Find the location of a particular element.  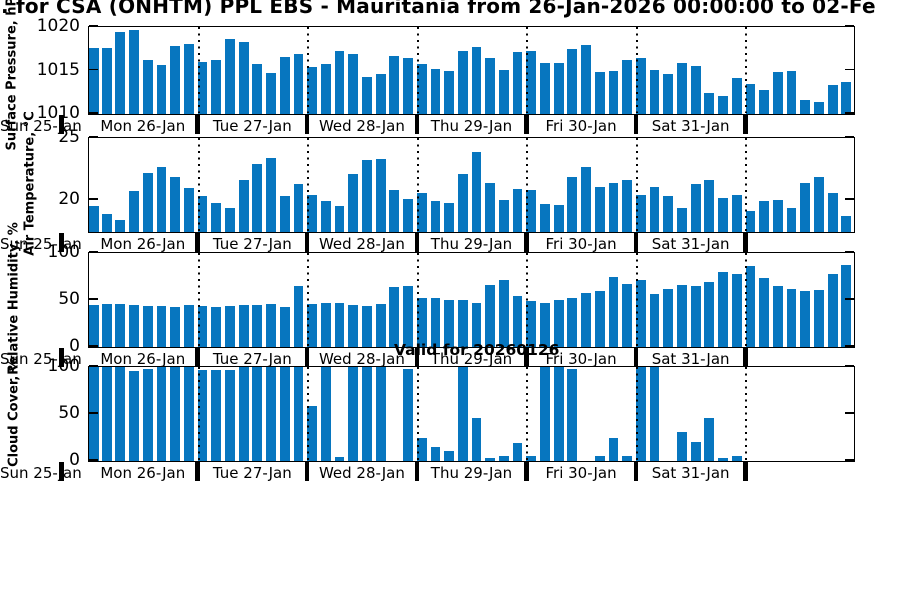

x-day-label: Wed 28-Jan is located at coordinates (361, 244).